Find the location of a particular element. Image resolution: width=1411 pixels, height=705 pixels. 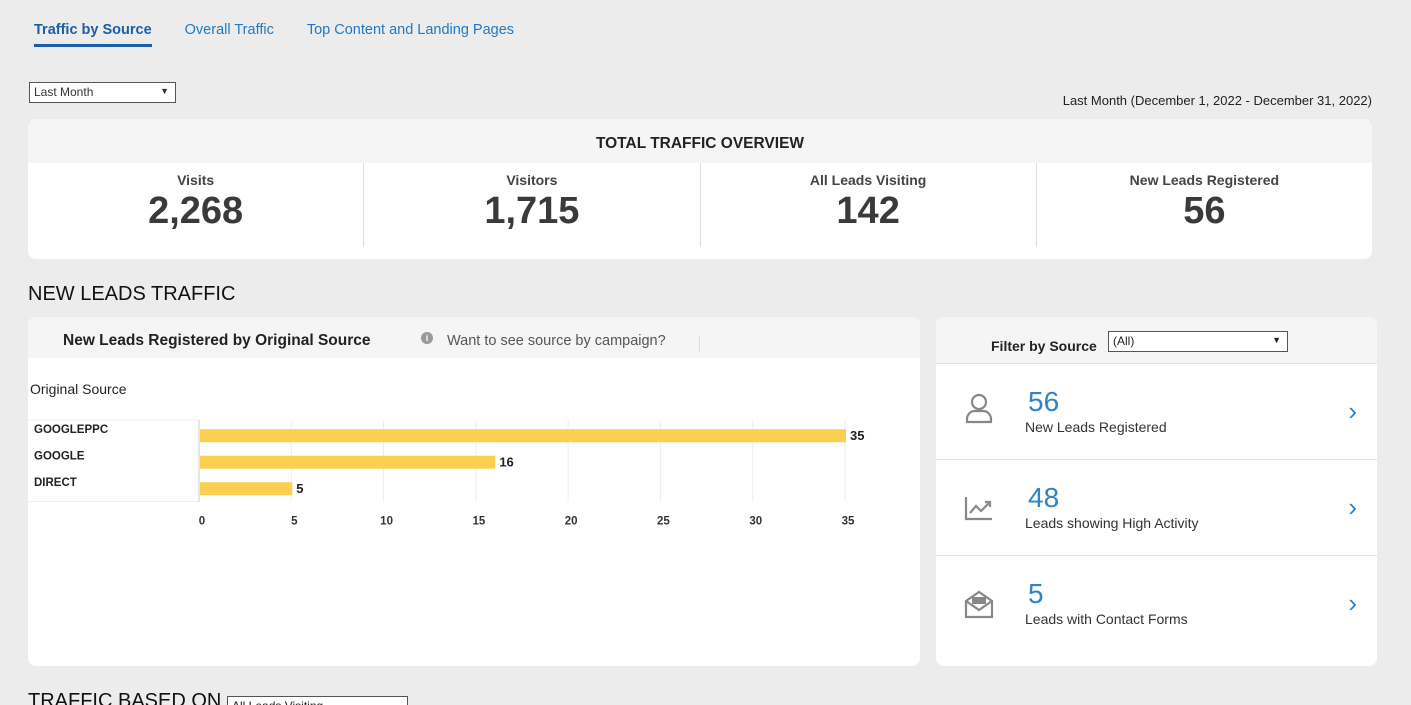

divider is located at coordinates (699, 344).